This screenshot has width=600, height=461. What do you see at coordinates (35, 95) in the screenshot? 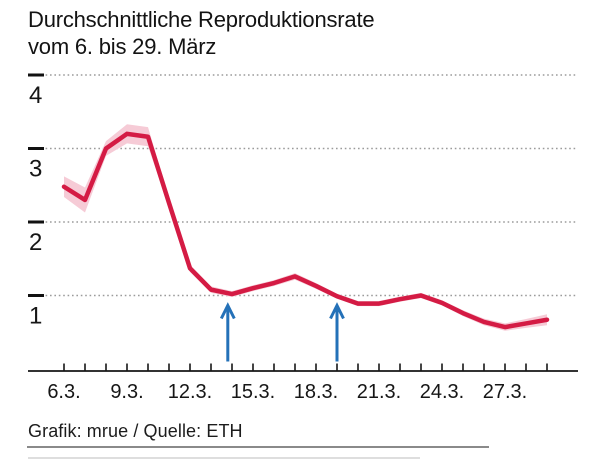
I see `y-tick-label: 4` at bounding box center [35, 95].